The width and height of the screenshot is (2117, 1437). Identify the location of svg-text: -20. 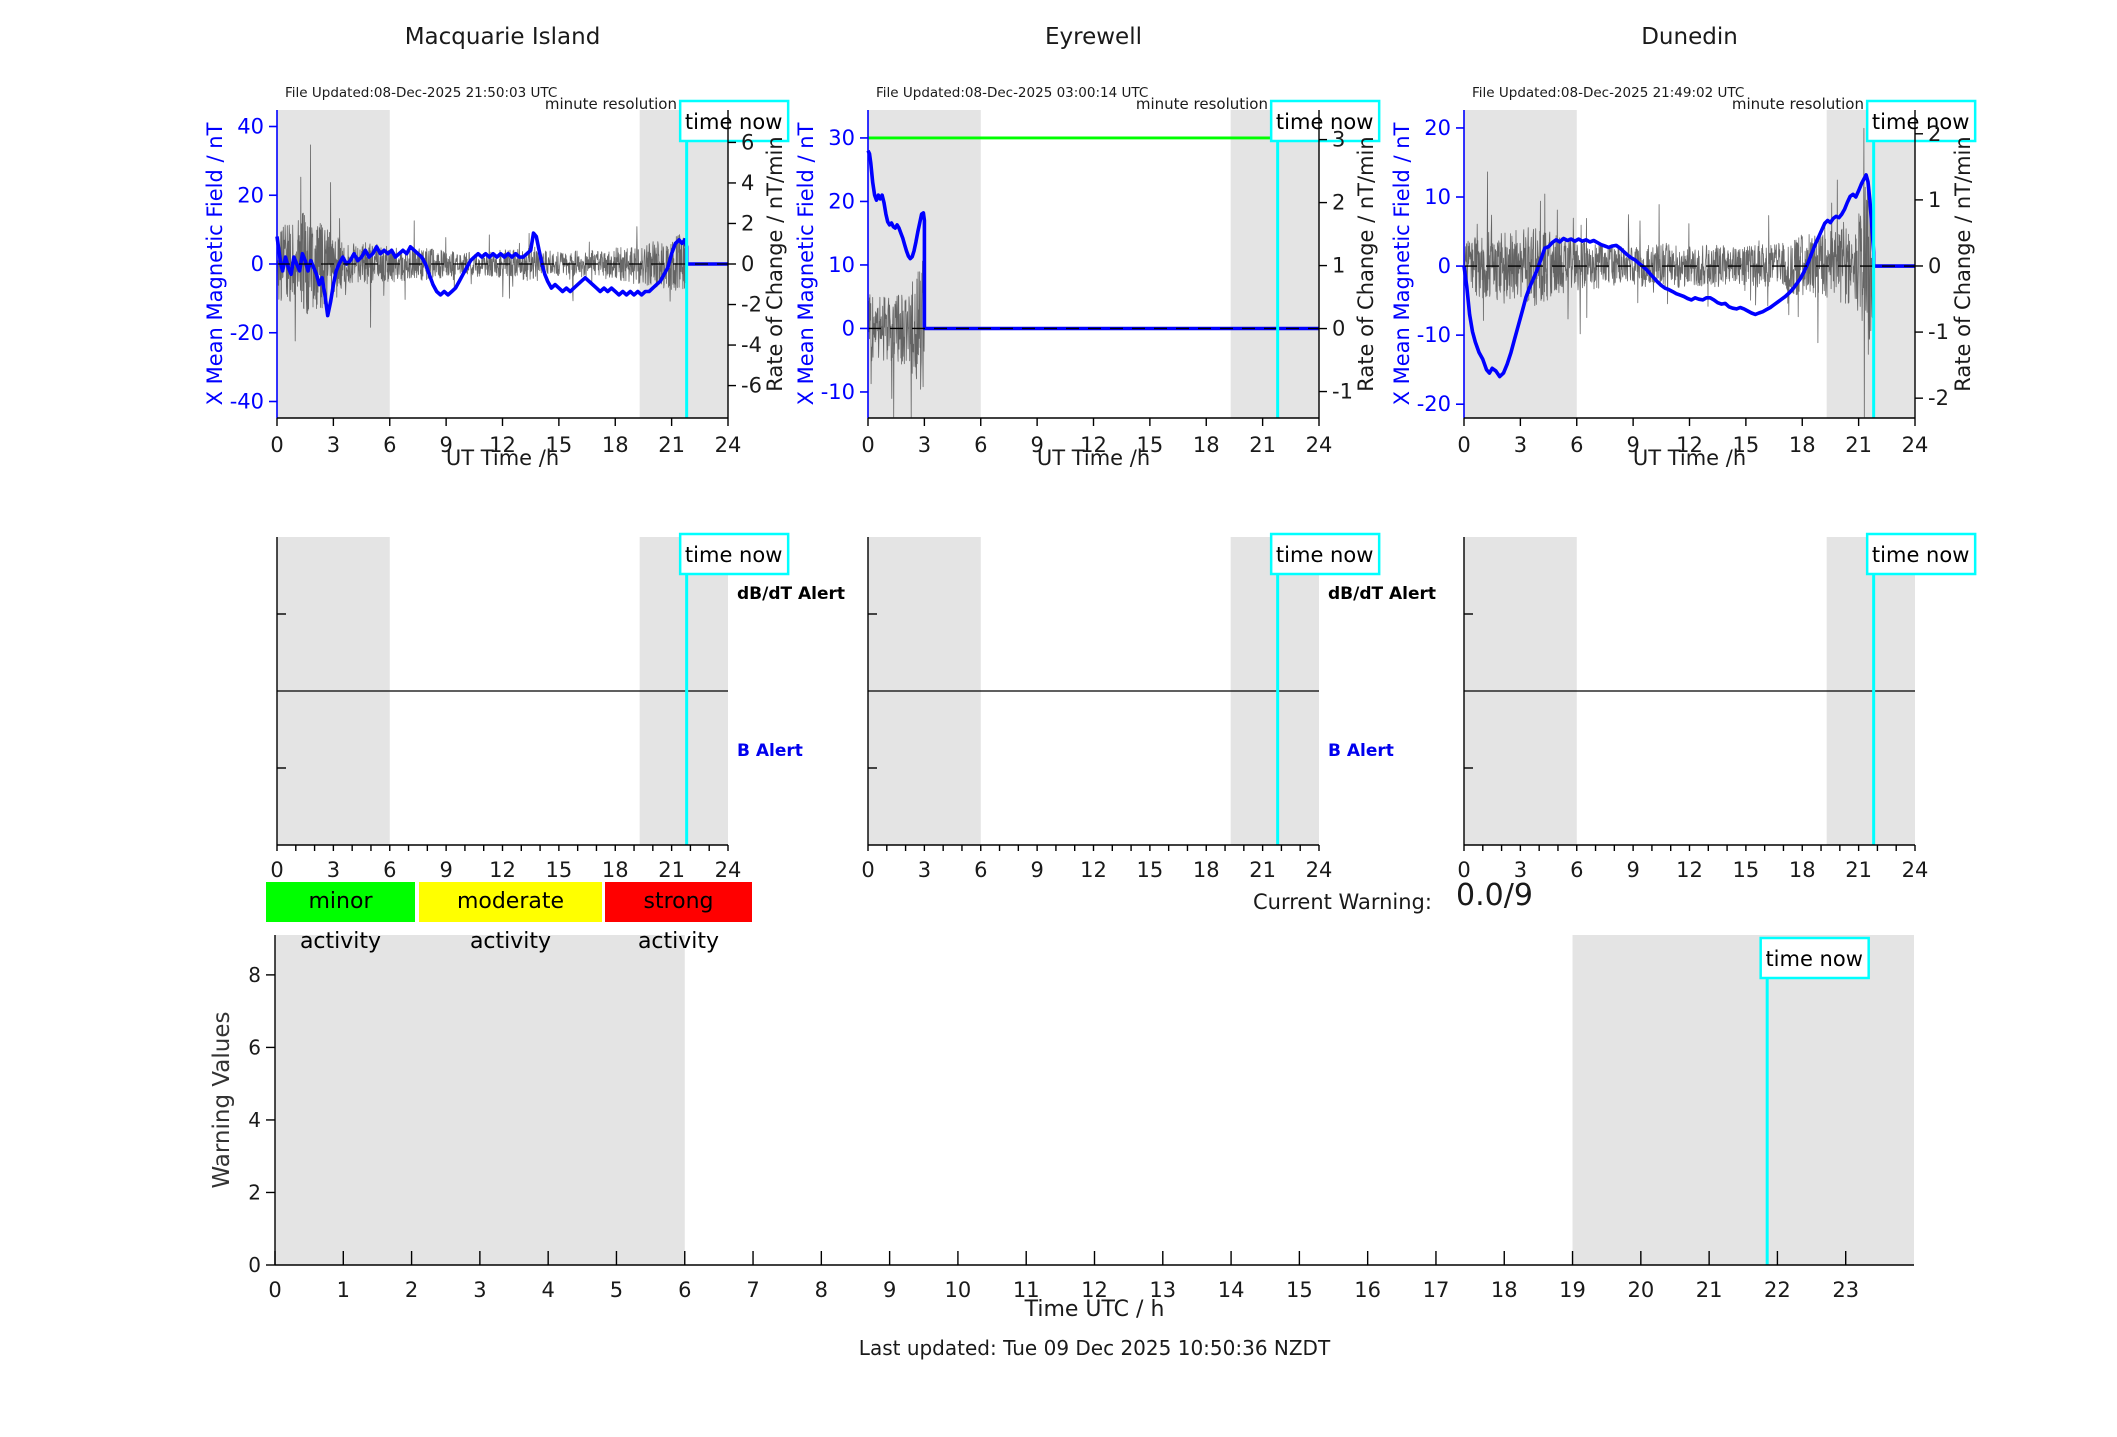
(247, 333).